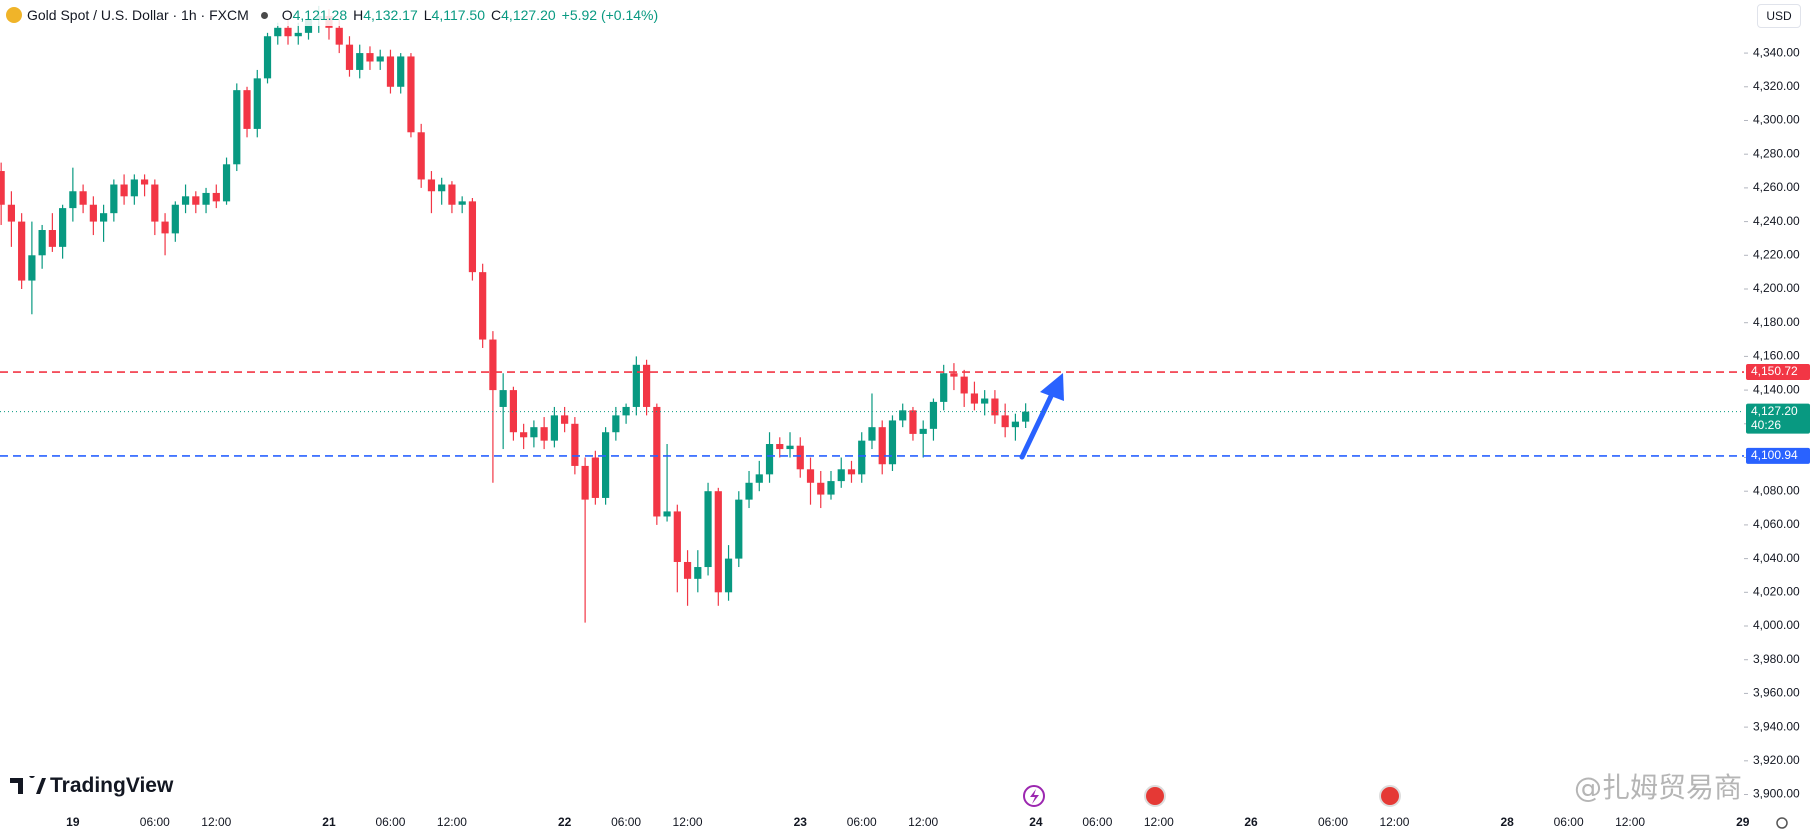 This screenshot has width=1811, height=833. I want to click on x-tick-label: 29, so click(1743, 822).